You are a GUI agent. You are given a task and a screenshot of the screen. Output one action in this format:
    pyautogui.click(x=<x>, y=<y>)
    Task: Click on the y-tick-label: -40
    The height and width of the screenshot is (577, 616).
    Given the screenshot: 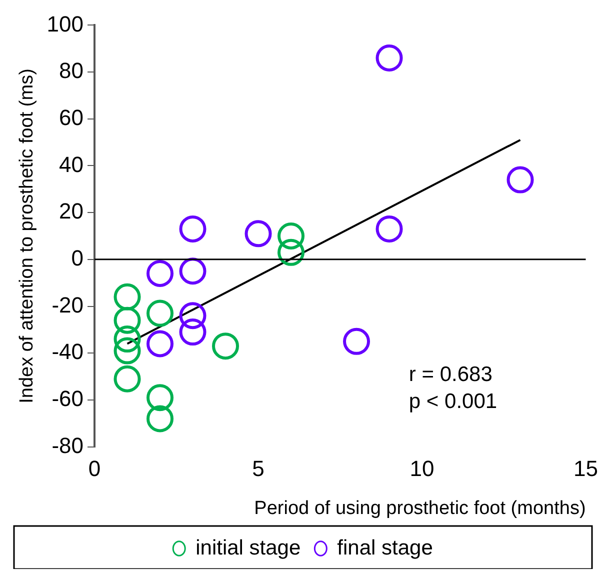 What is the action you would take?
    pyautogui.click(x=68, y=351)
    